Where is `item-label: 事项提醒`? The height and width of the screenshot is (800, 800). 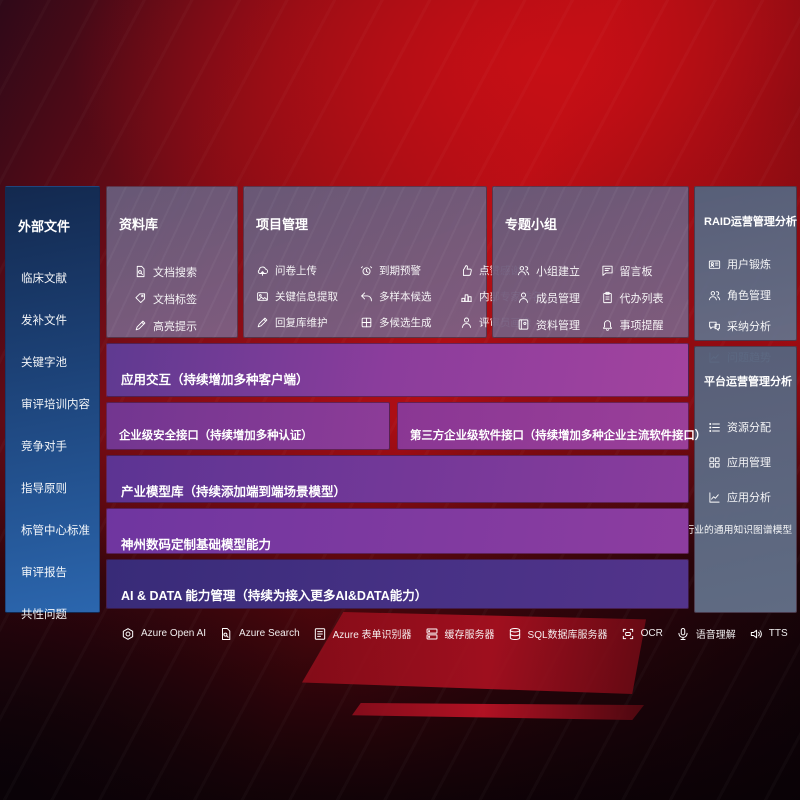
item-label: 事项提醒 is located at coordinates (641, 325).